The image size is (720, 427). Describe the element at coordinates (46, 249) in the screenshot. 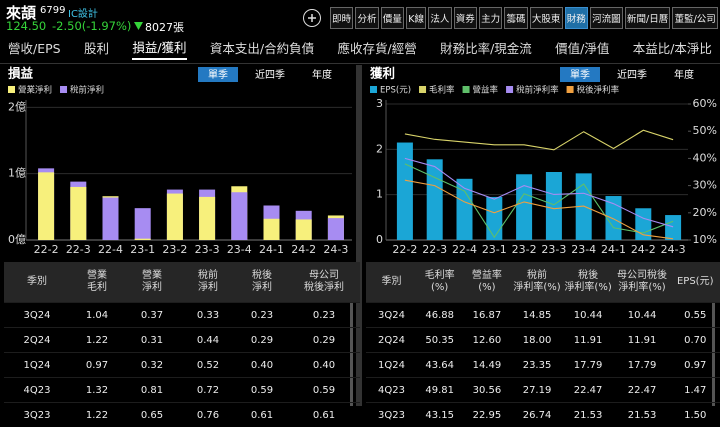

I see `x-tick-label: 22-2` at that location.